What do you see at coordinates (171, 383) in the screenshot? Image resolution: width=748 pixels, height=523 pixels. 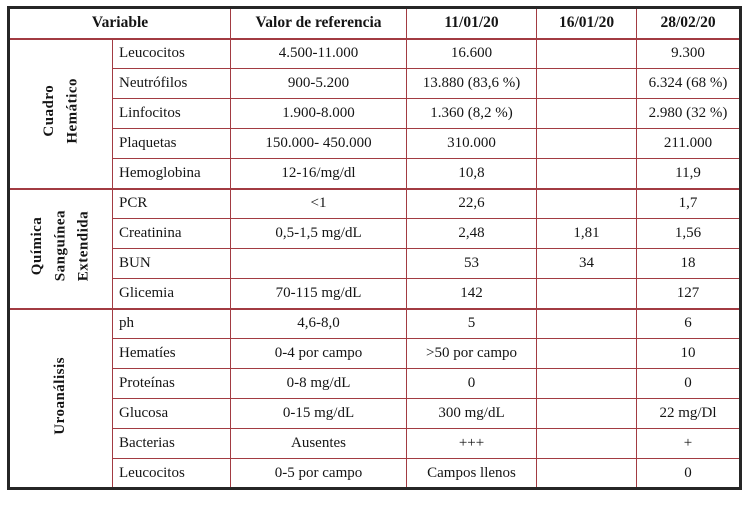 I see `cell-variable-name: Proteínas` at bounding box center [171, 383].